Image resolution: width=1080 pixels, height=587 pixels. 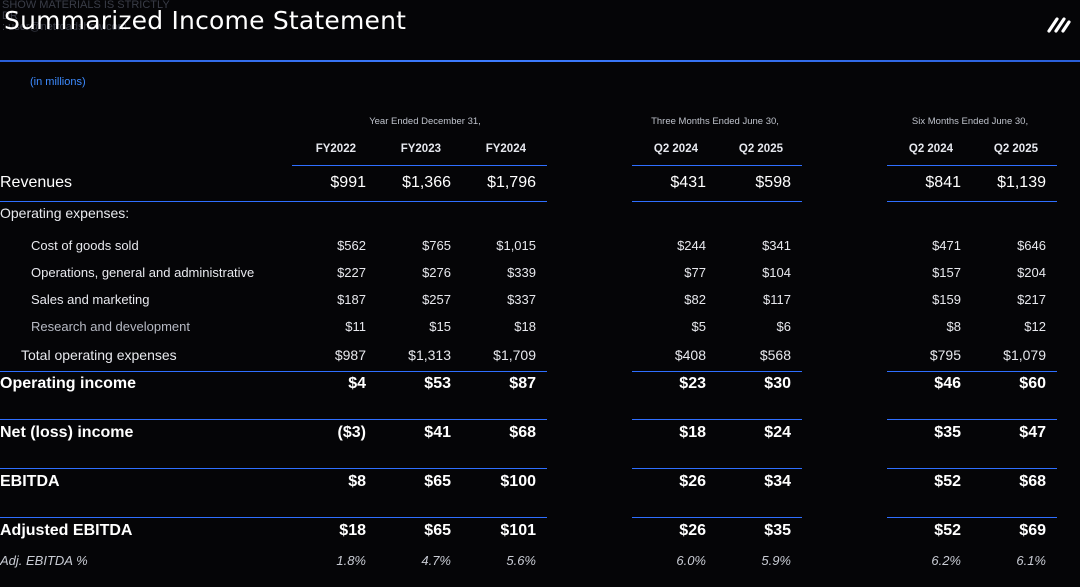 I want to click on cell-value: 6.0%, so click(x=691, y=560).